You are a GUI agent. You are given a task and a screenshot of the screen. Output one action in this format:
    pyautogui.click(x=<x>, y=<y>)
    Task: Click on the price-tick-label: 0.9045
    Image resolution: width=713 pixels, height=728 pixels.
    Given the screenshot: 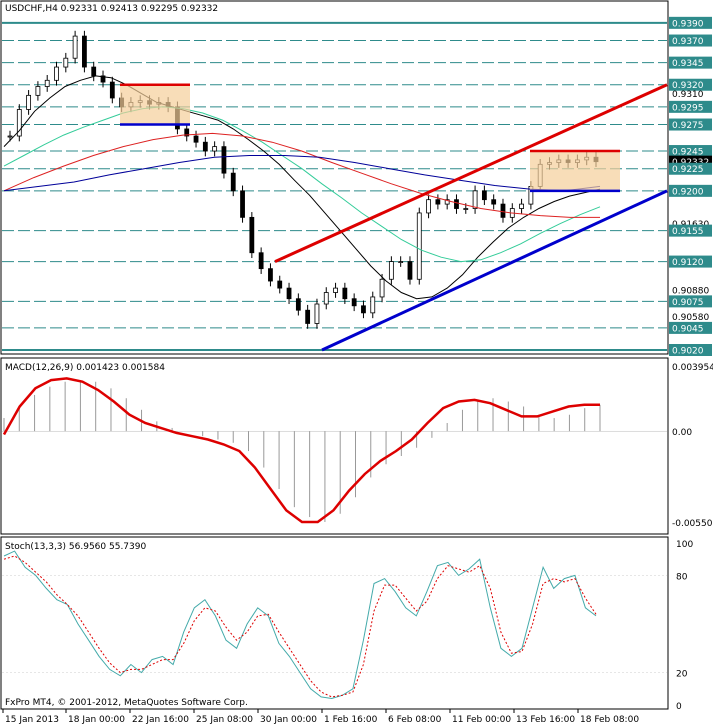 What is the action you would take?
    pyautogui.click(x=688, y=329)
    